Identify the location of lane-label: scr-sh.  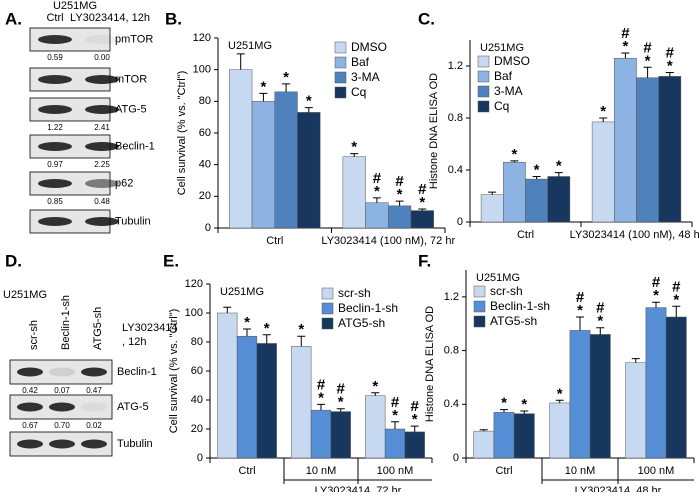
(34, 335).